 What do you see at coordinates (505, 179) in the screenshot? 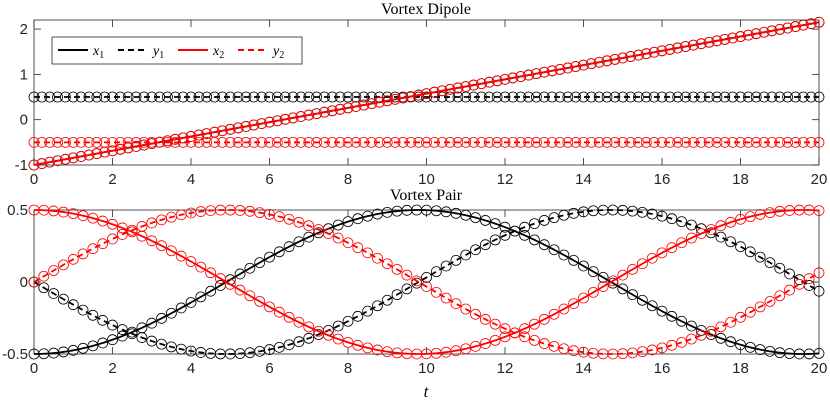
I see `dipole-xtick-label-6: 12` at bounding box center [505, 179].